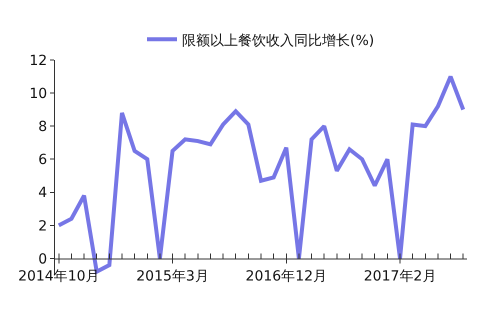 The height and width of the screenshot is (325, 492). I want to click on x-tick-label: 2017年2月, so click(400, 276).